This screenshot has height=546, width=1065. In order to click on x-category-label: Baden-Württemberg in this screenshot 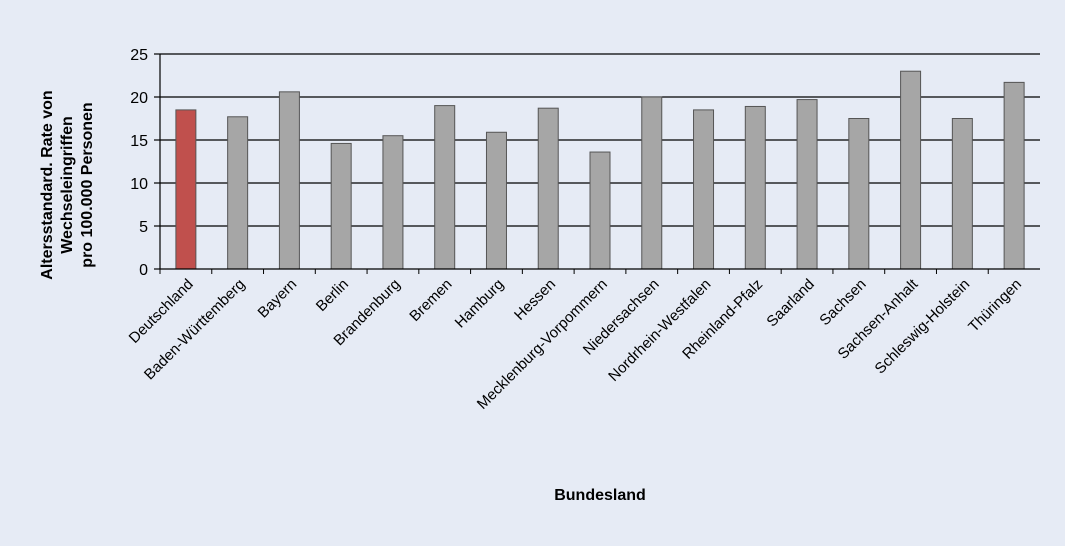, I will do `click(195, 330)`.